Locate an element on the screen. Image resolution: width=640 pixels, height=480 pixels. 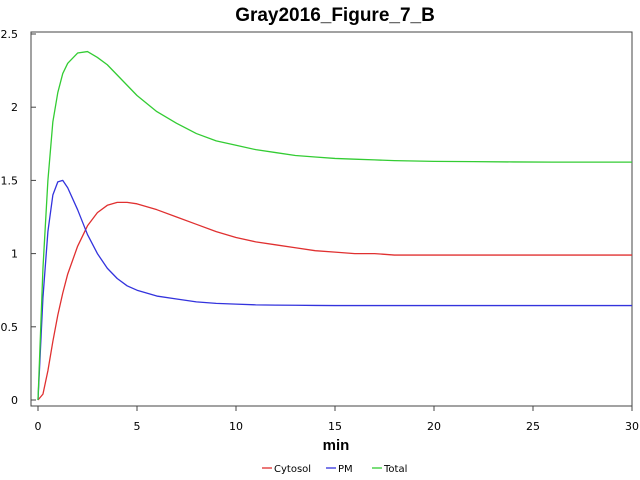
legend-label-cytosol: Cytosol is located at coordinates (292, 469).